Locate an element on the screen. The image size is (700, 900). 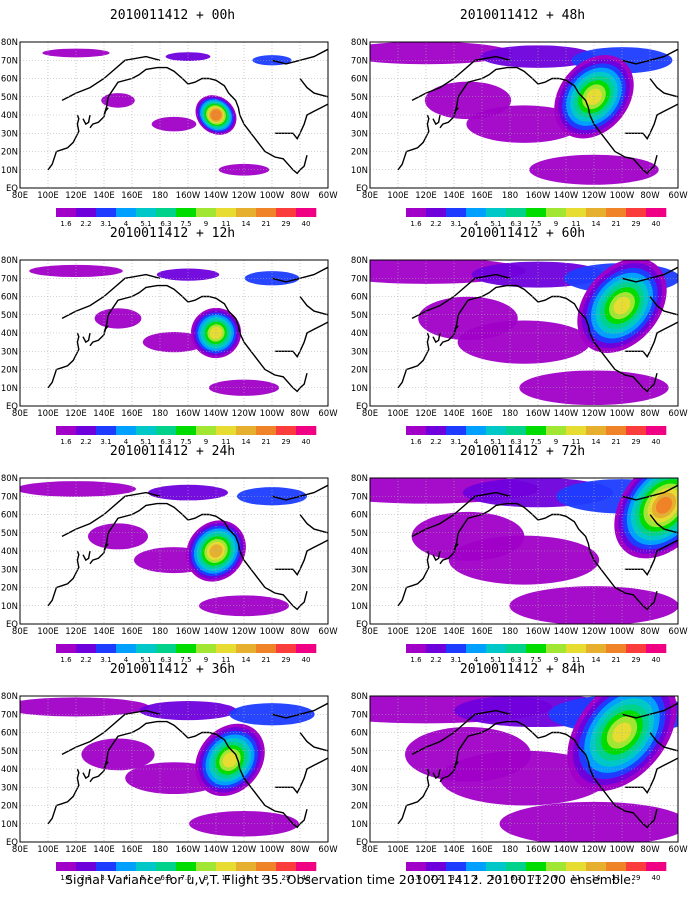
panel-title: 2010011412 + 00h is located at coordinates (172, 15).